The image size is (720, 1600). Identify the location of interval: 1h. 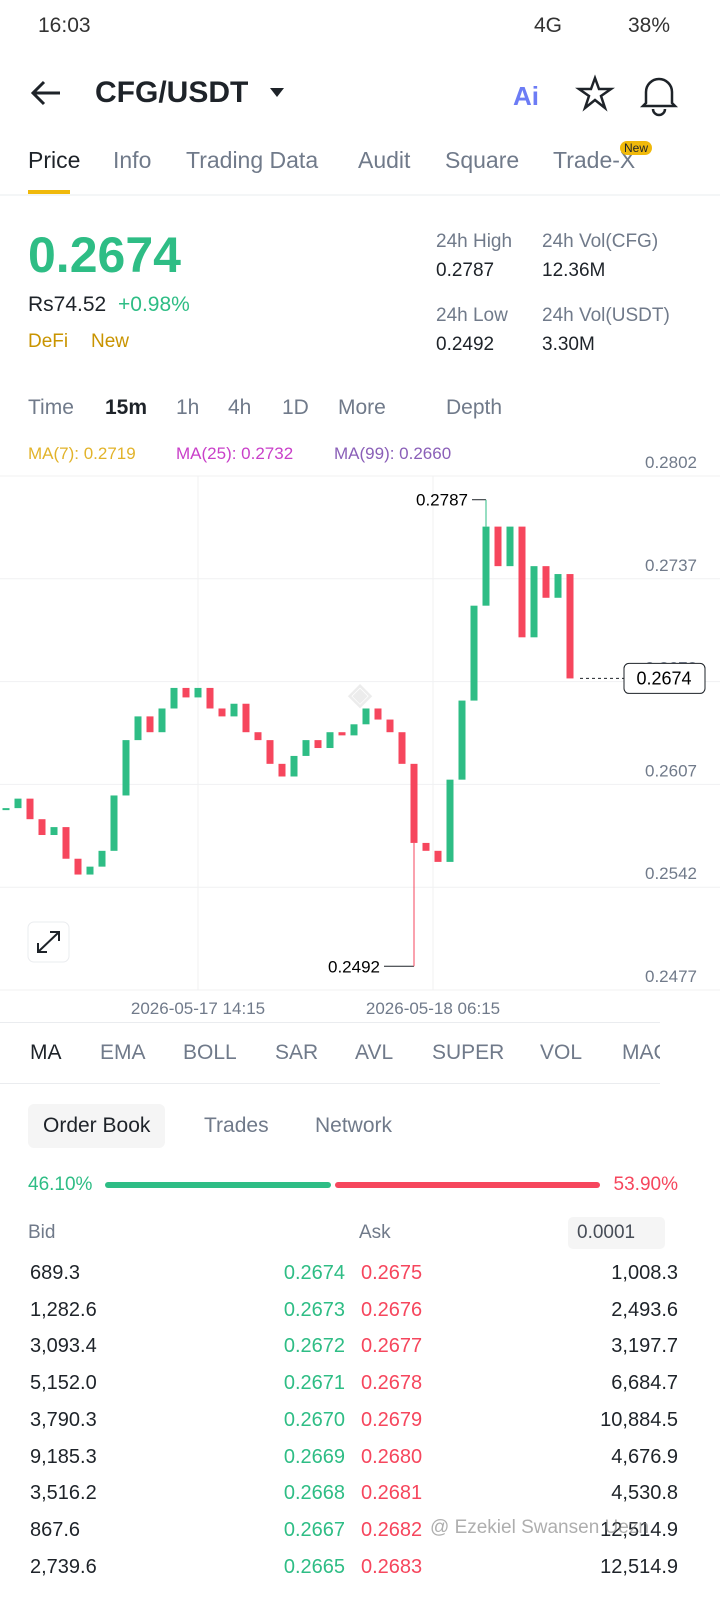
(188, 407).